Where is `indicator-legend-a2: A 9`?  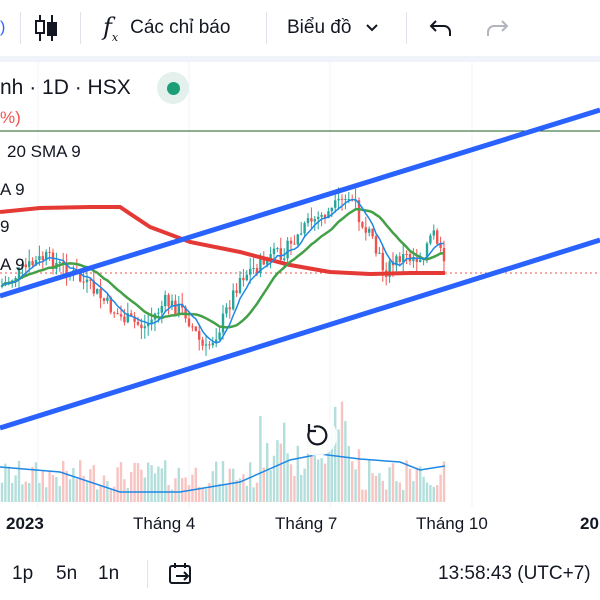 indicator-legend-a2: A 9 is located at coordinates (12, 264).